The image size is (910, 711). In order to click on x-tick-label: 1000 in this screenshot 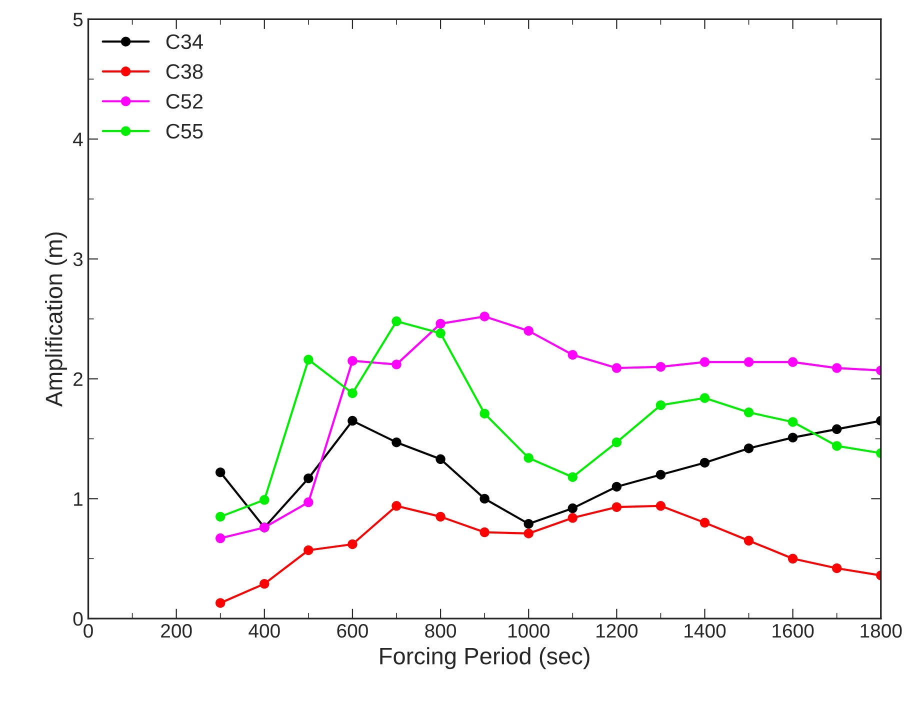, I will do `click(529, 631)`.